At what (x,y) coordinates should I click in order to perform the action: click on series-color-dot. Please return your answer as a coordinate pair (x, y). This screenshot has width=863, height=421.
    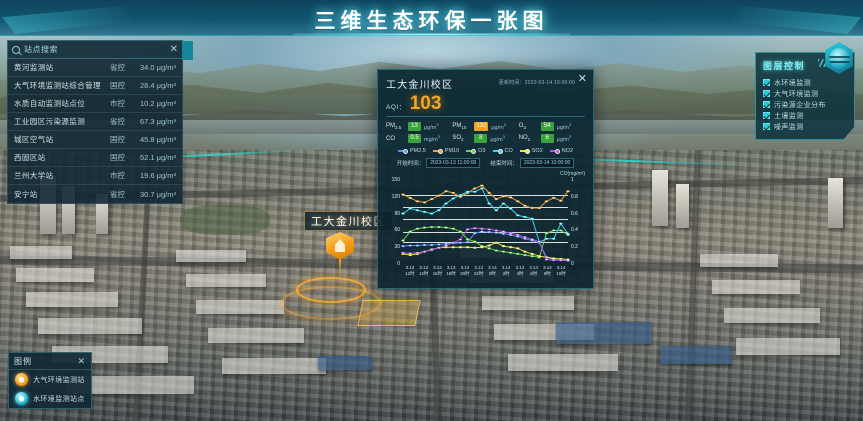
    Looking at the image, I should click on (527, 151).